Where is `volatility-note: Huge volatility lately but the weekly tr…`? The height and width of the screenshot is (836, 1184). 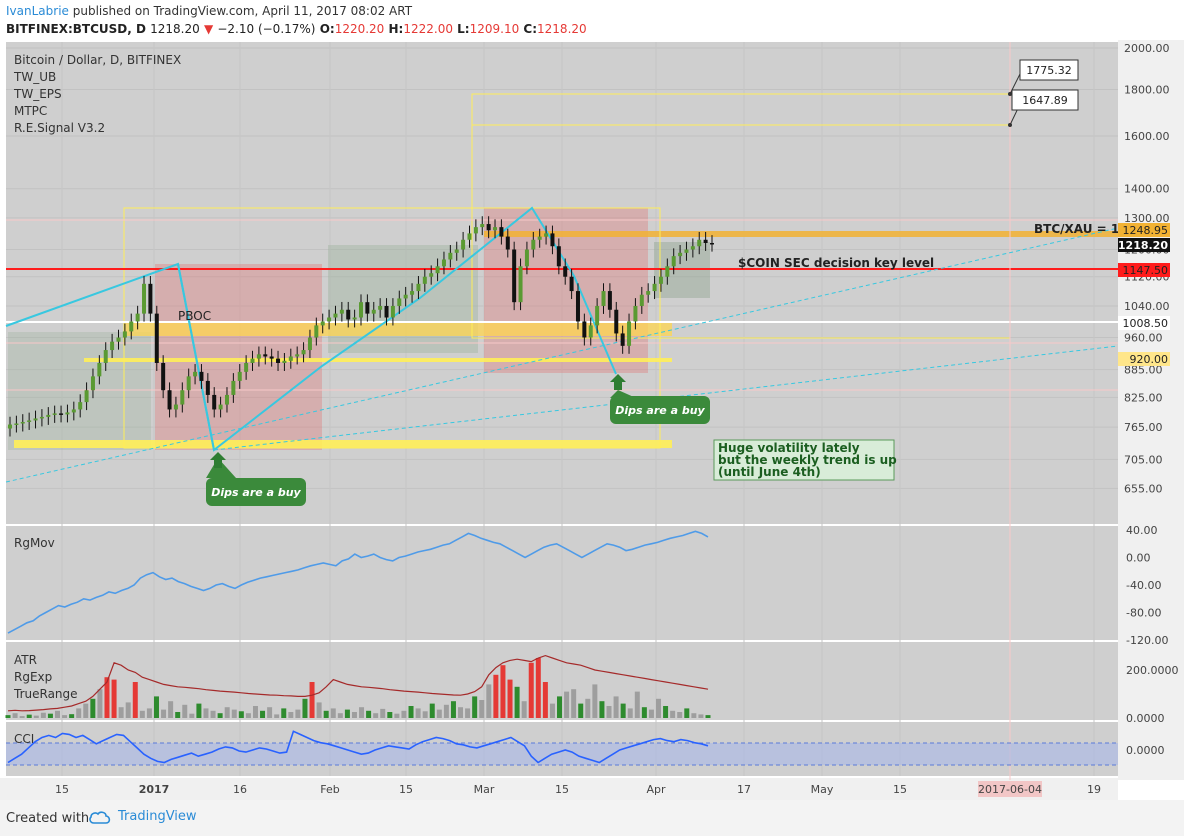 volatility-note: Huge volatility lately but the weekly tr… is located at coordinates (805, 460).